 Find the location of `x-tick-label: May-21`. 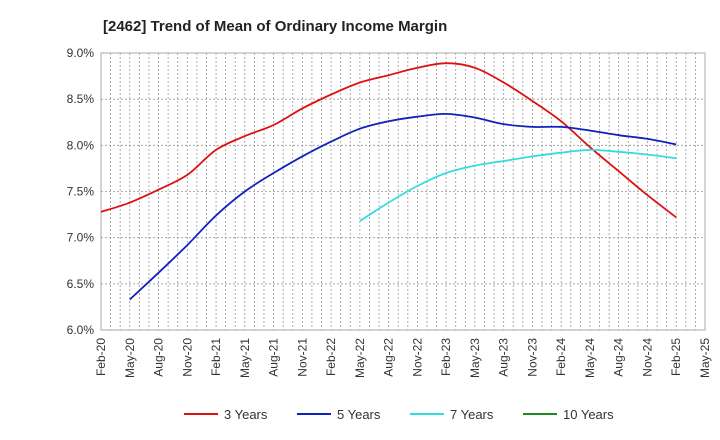

x-tick-label: May-21 is located at coordinates (245, 358).